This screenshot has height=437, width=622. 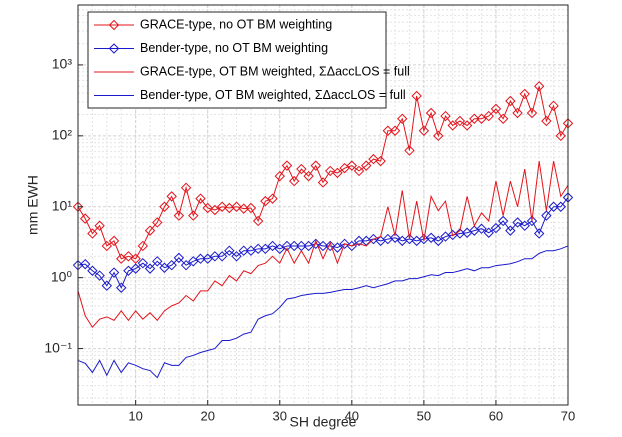 I want to click on y-tick-label: 10⁰, so click(x=62, y=276).